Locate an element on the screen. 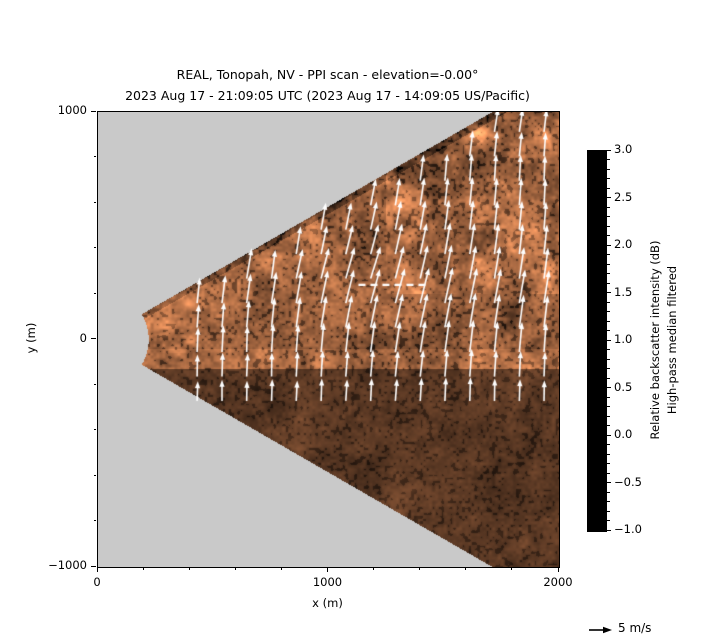 The image size is (703, 643). colorbar-tick-label: 1.5 is located at coordinates (623, 291).